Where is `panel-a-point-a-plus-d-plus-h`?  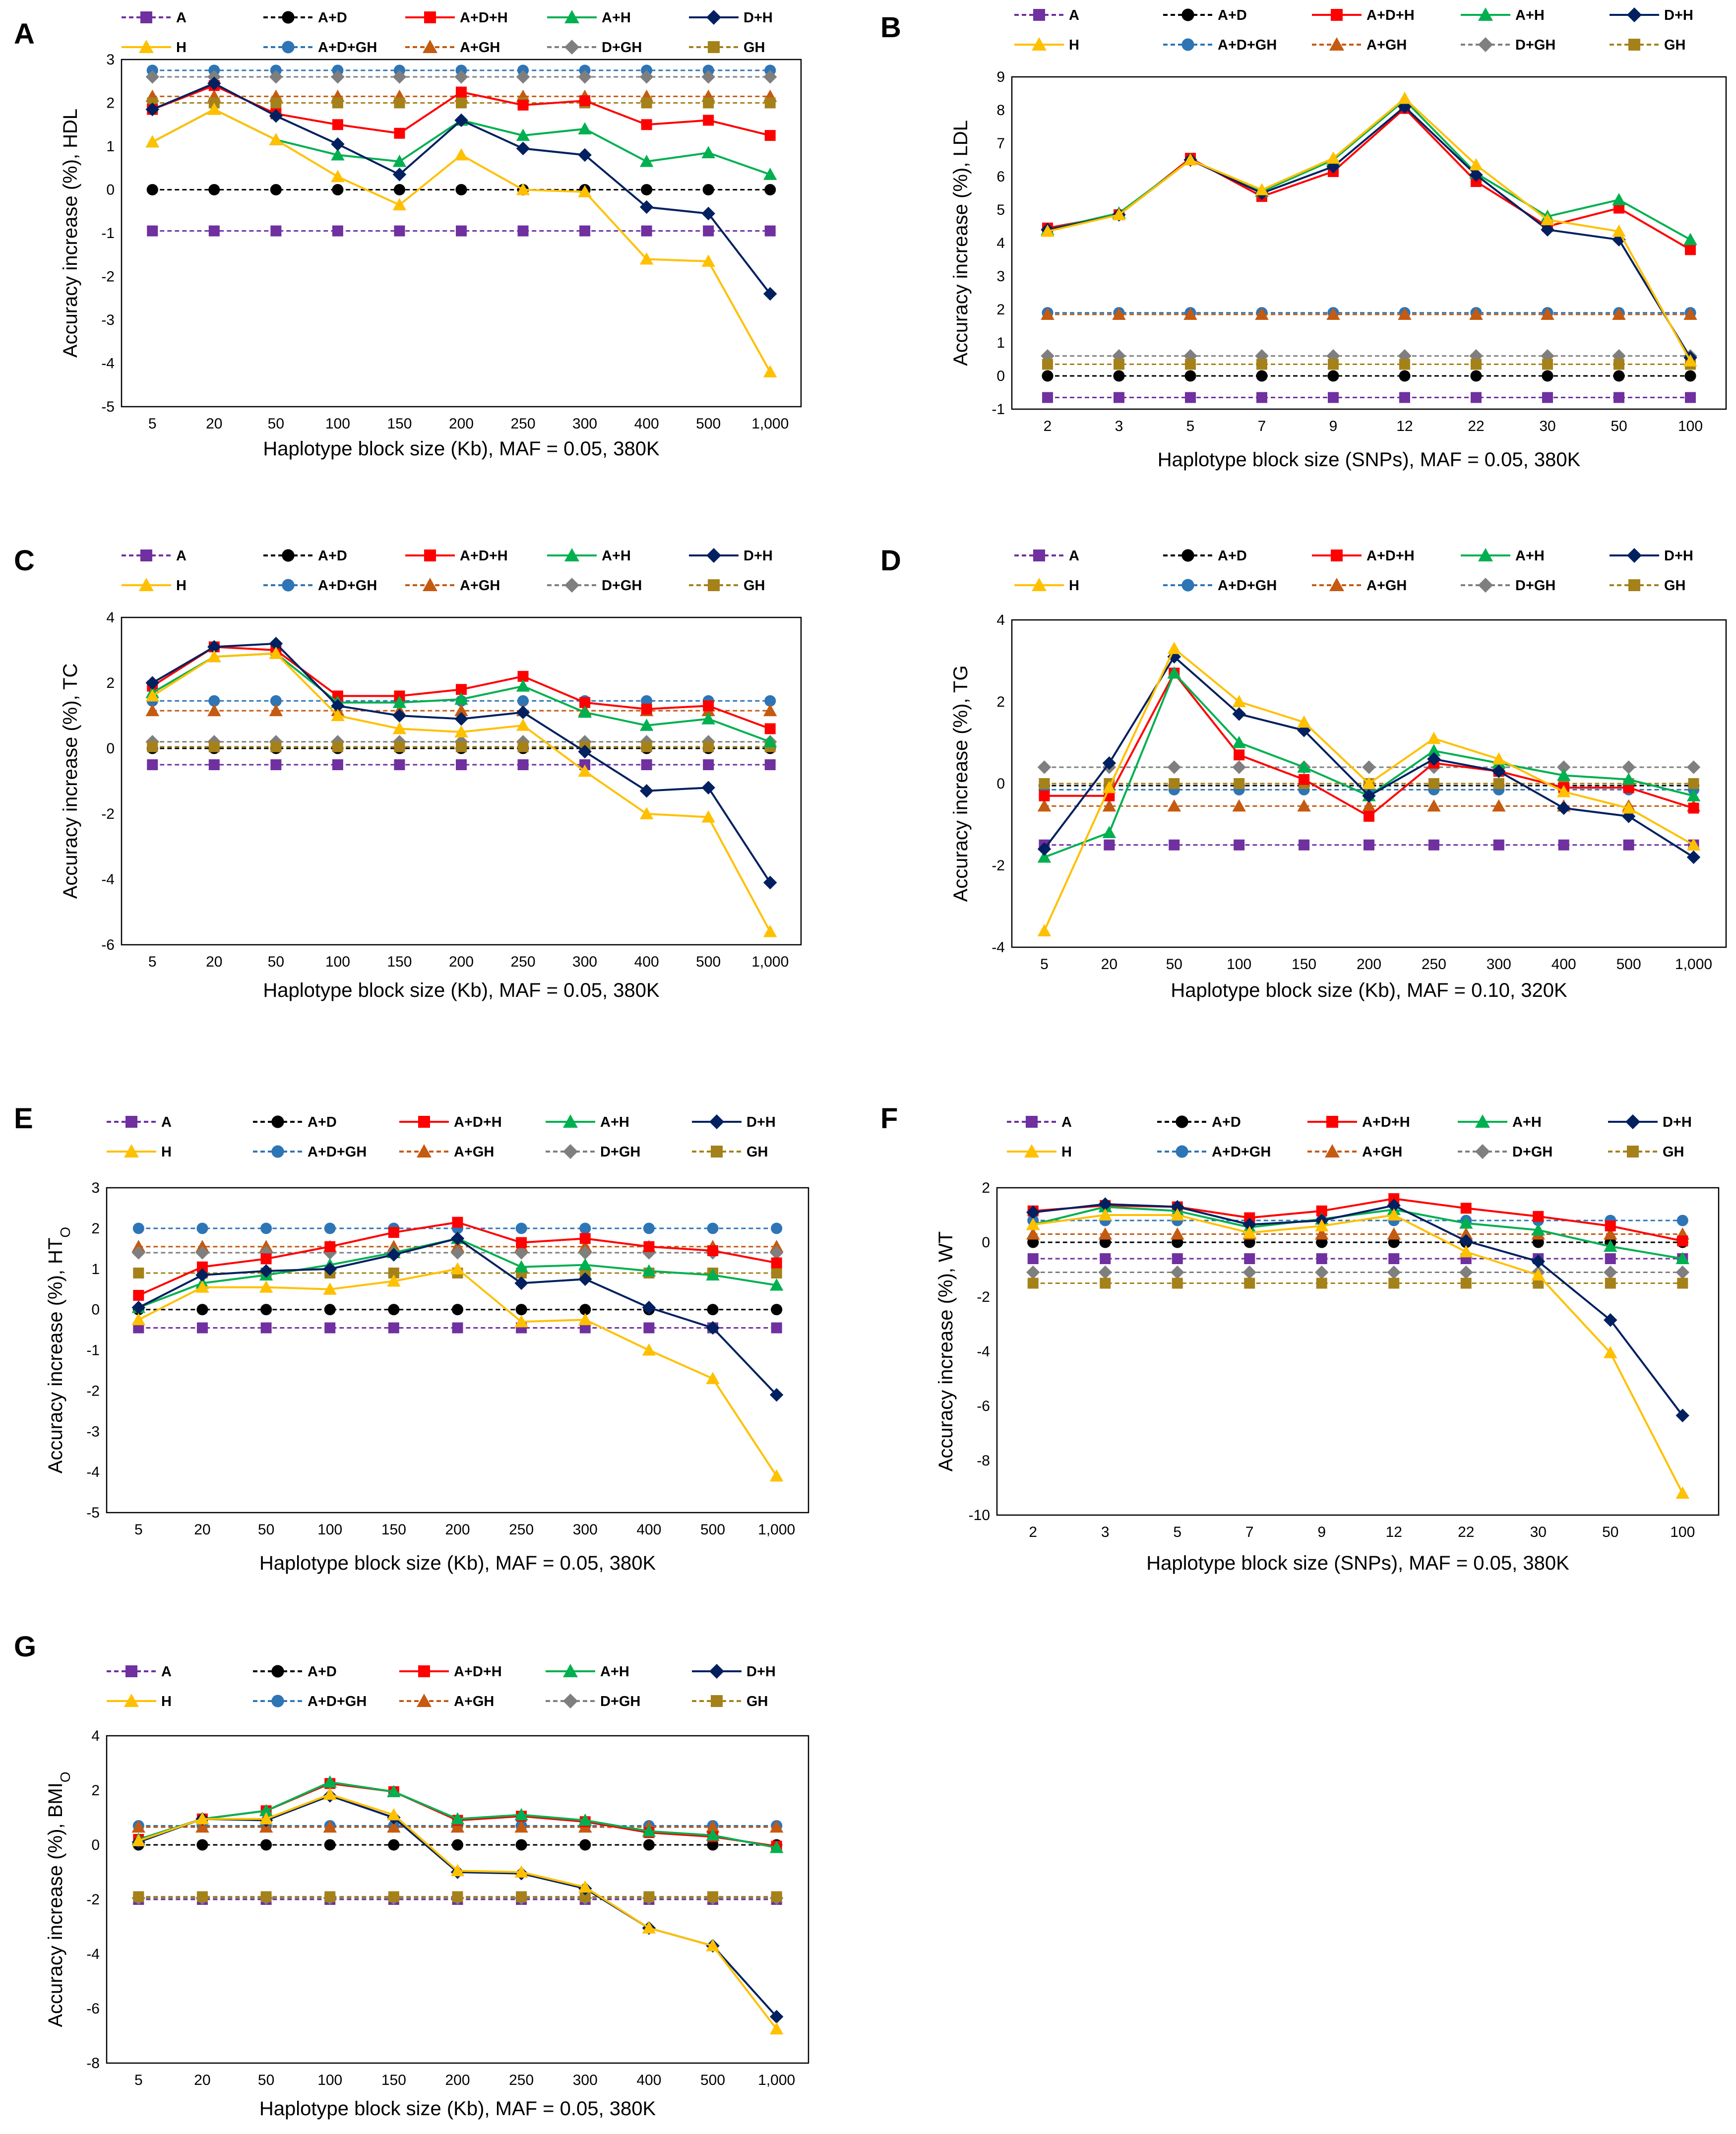 panel-a-point-a-plus-d-plus-h is located at coordinates (770, 135).